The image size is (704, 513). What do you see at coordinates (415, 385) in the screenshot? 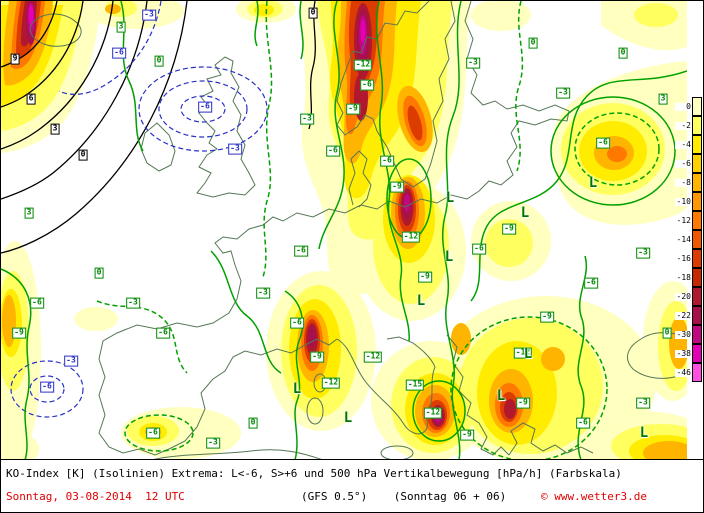
I see `contour-label: -15` at bounding box center [415, 385].